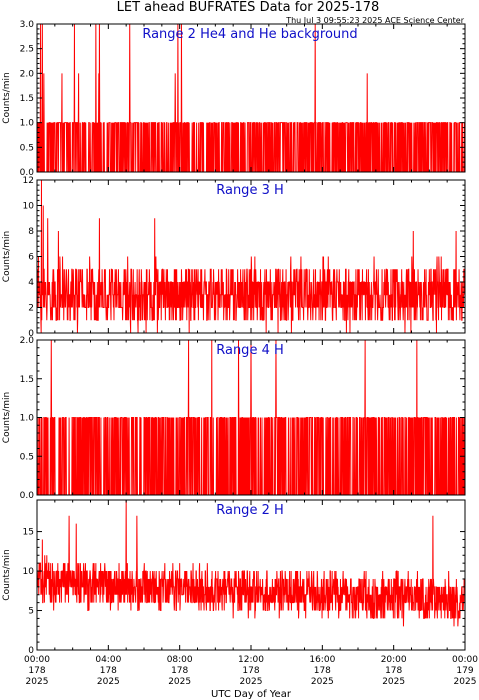 This screenshot has width=479, height=700. I want to click on y-tick-label: 5, so click(31, 612).